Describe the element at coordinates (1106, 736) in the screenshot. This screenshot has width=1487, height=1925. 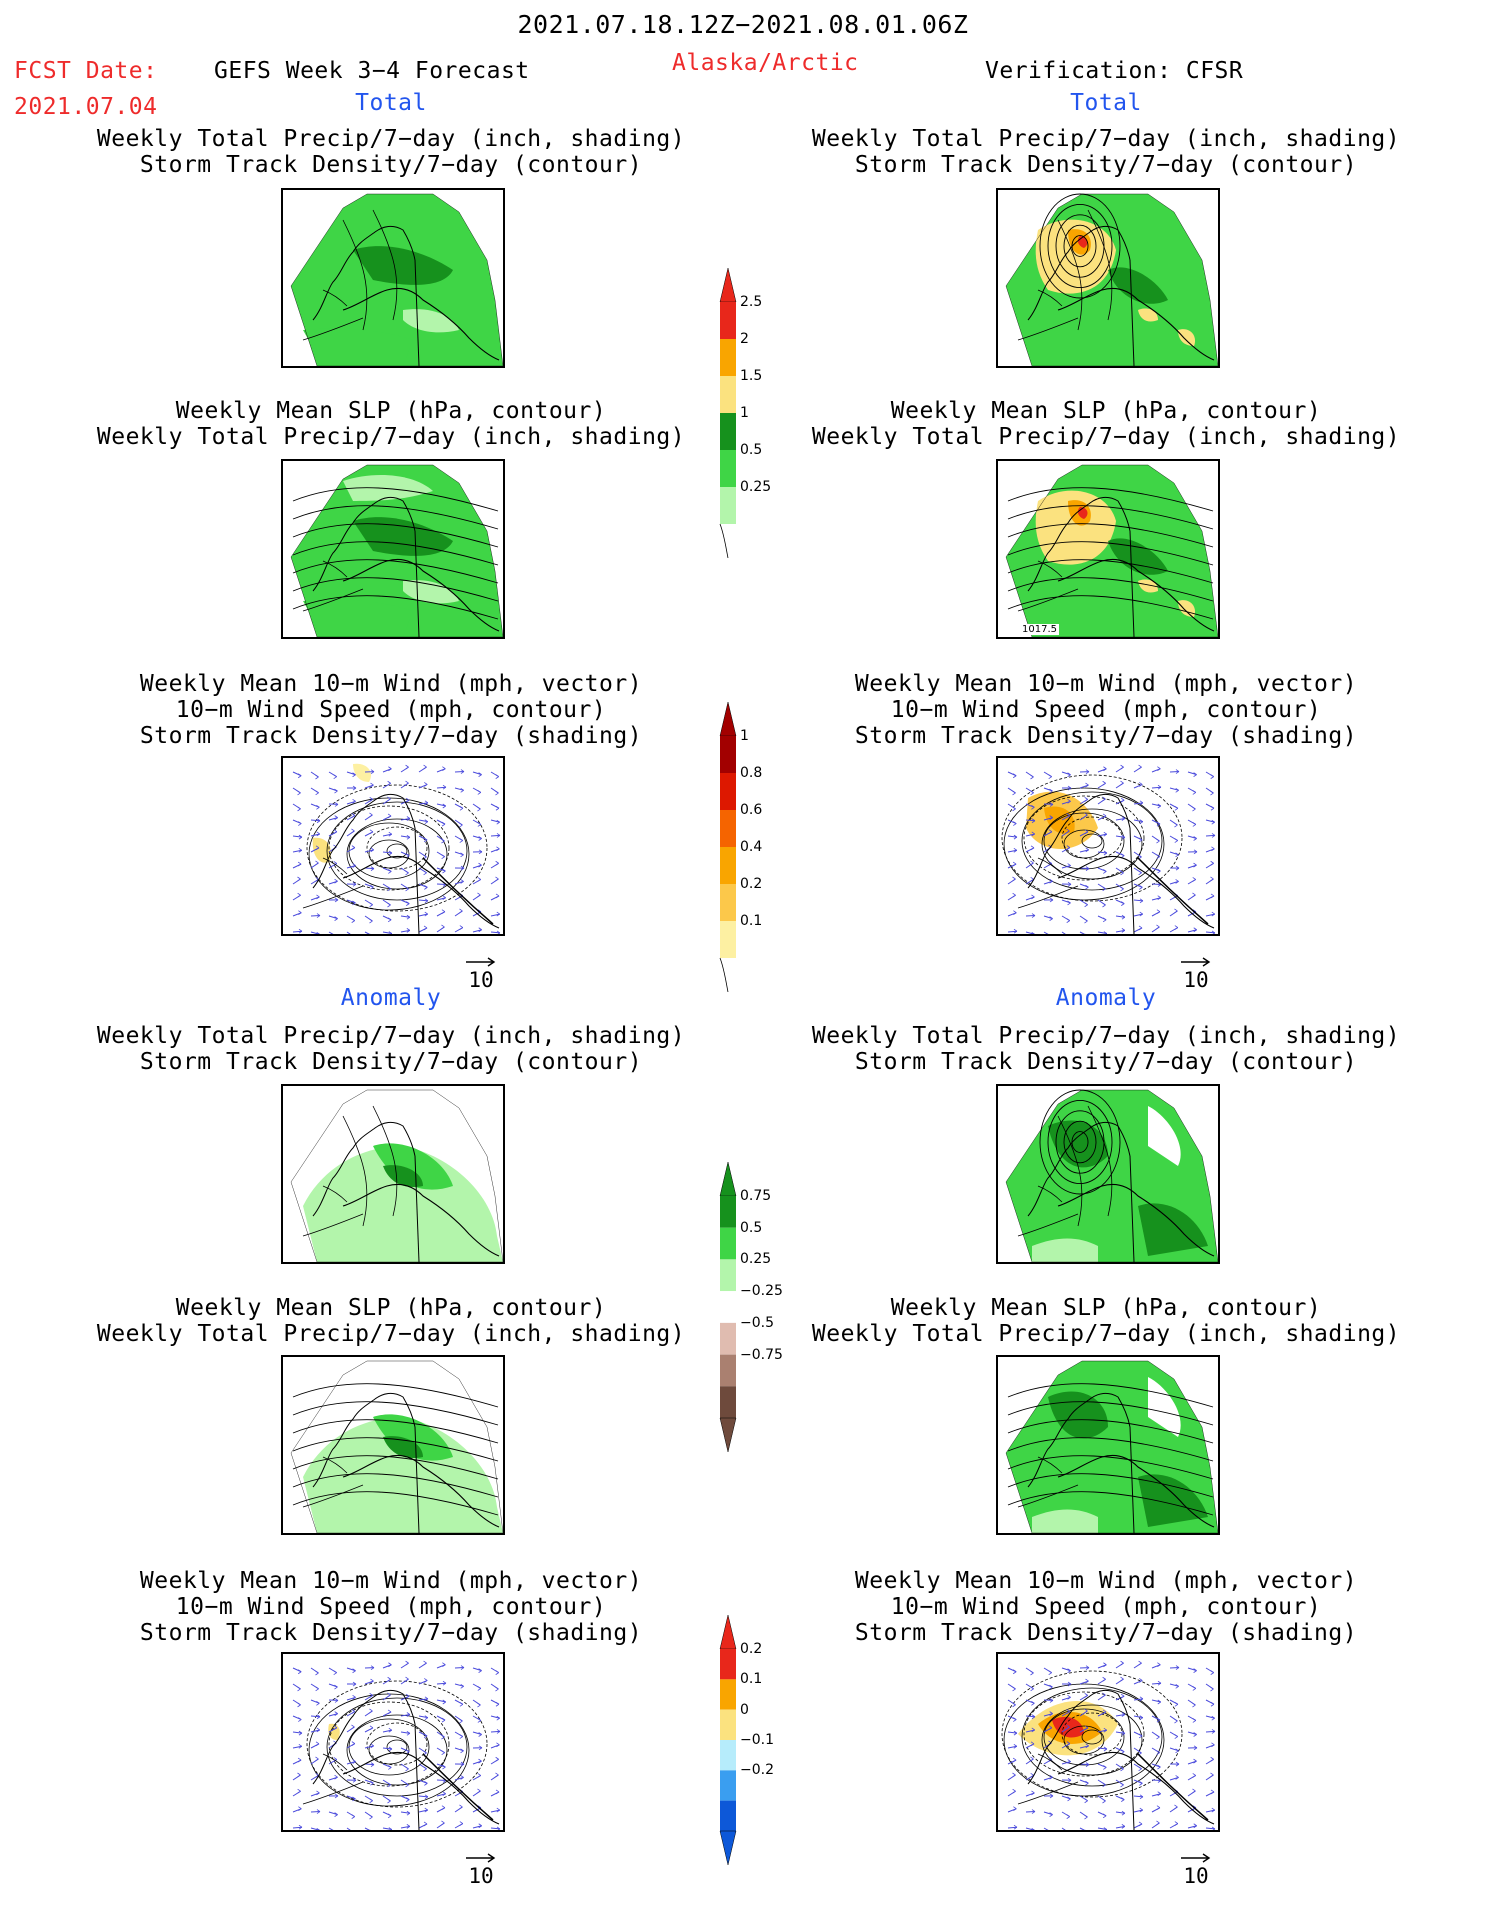
I see `panel-title-r3-right-line3: Storm Track Density/7−day (shading)` at that location.